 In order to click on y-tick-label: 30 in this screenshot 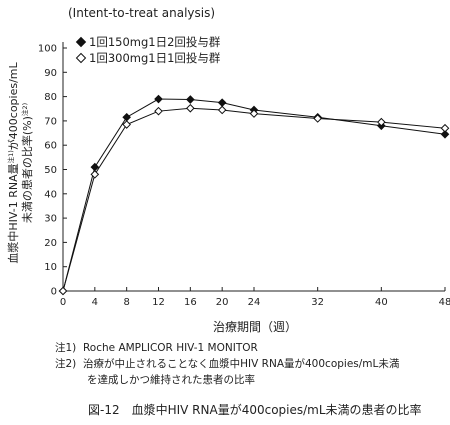, I will do `click(50, 219)`.